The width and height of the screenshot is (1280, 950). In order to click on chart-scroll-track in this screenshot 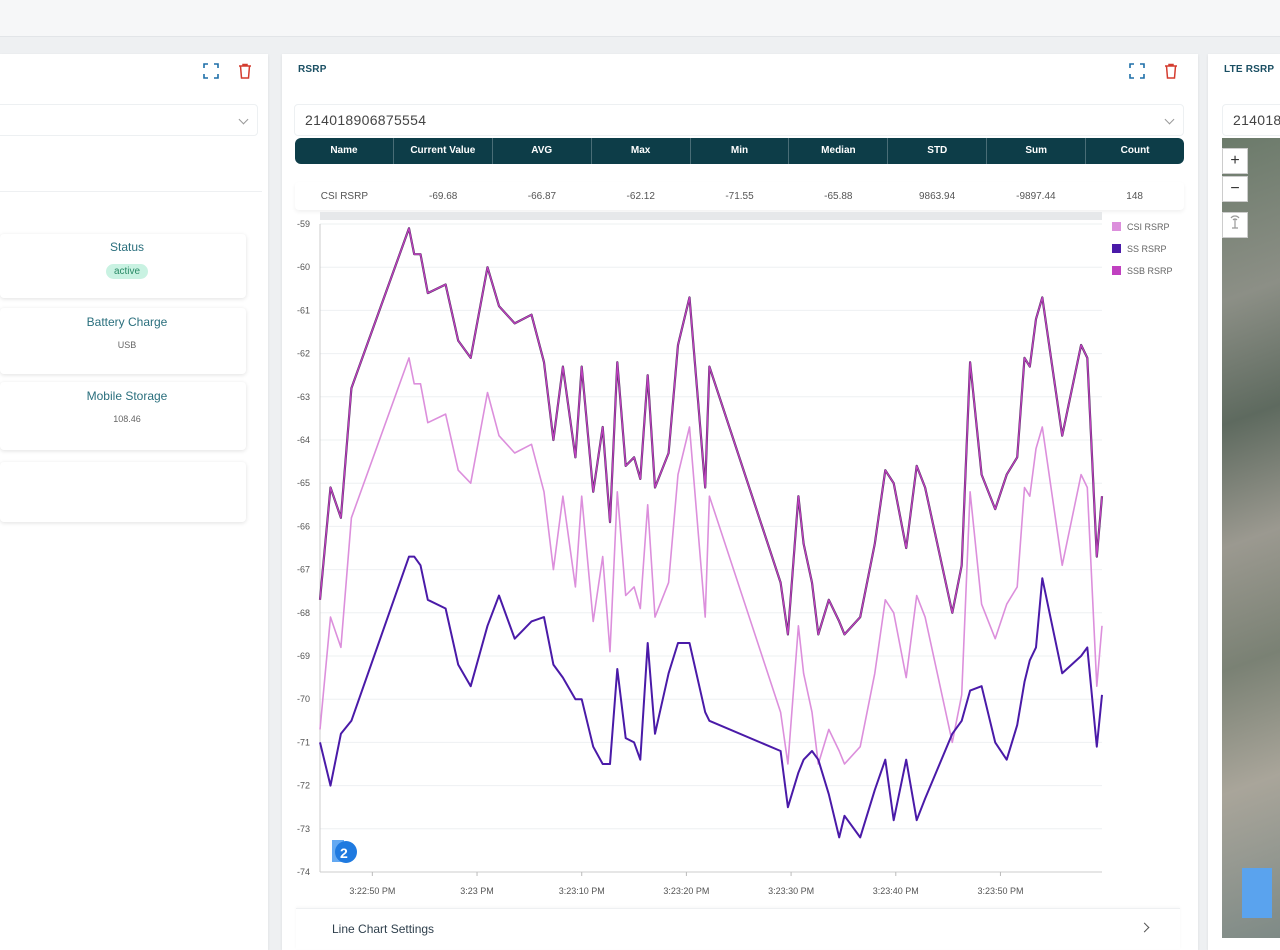, I will do `click(711, 216)`.